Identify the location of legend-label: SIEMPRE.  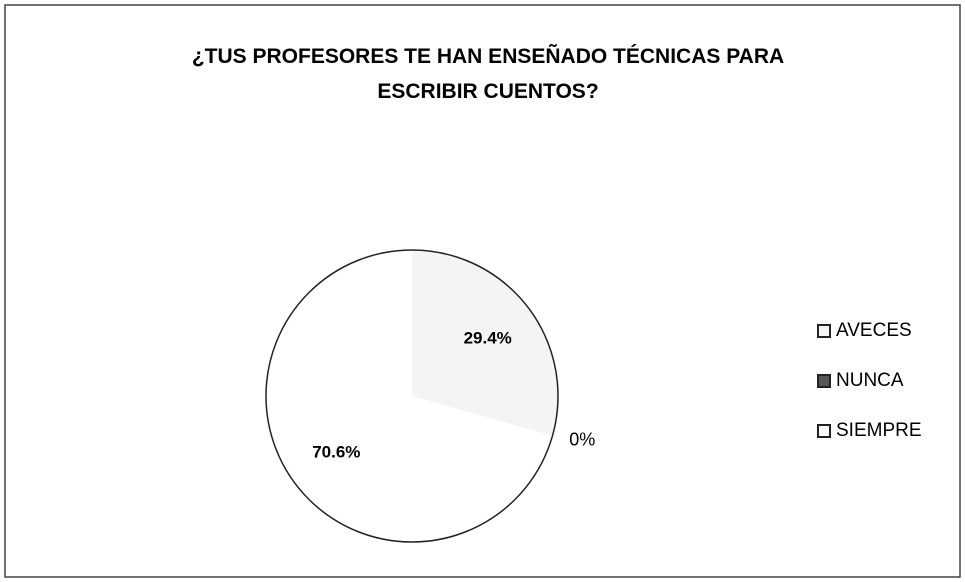
(879, 430).